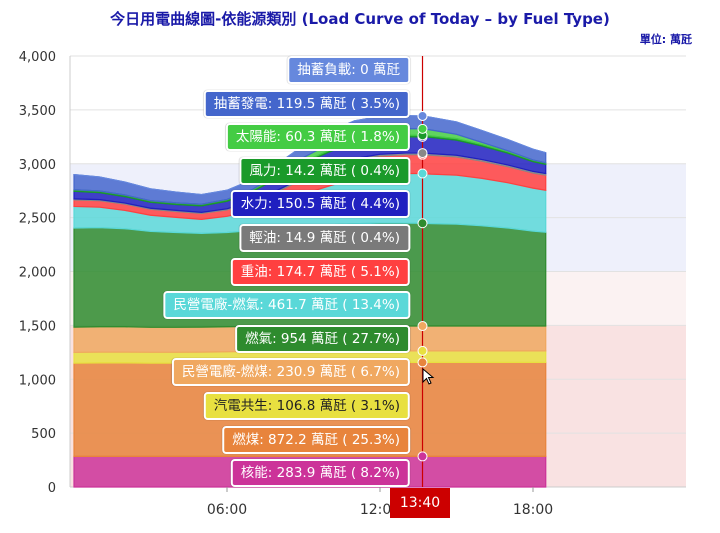 This screenshot has width=720, height=533. What do you see at coordinates (428, 376) in the screenshot?
I see `mouse-pointer-icon` at bounding box center [428, 376].